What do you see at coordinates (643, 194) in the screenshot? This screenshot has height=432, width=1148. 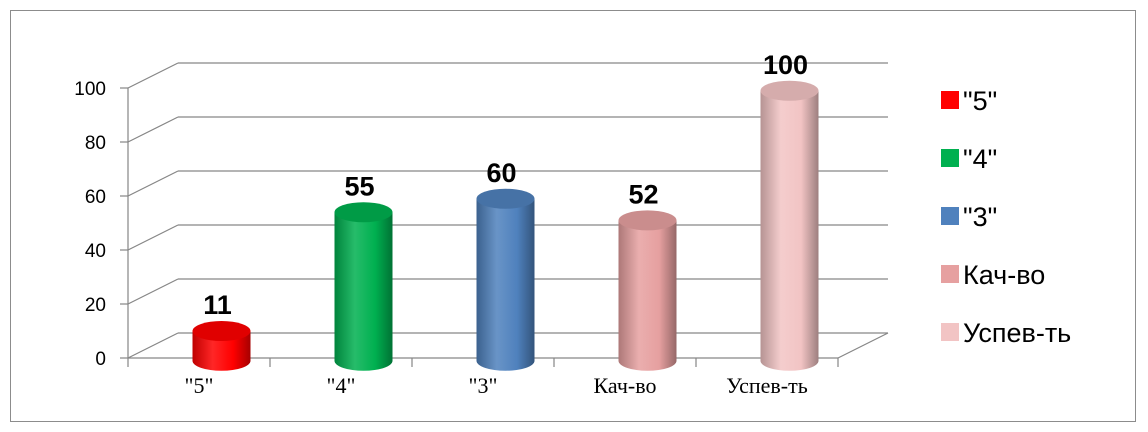 I see `data-label: 52` at bounding box center [643, 194].